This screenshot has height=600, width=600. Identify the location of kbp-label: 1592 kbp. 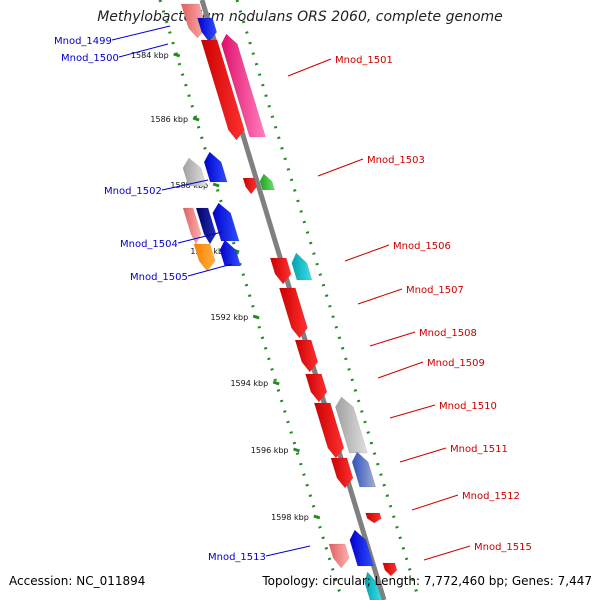
(229, 317).